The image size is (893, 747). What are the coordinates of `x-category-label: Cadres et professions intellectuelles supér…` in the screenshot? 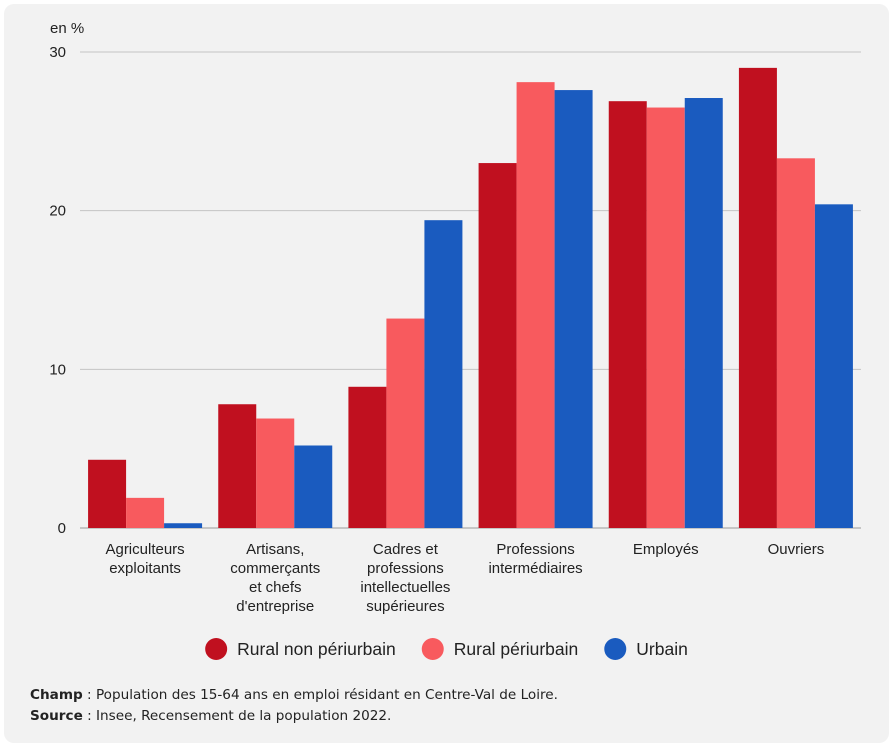 It's located at (405, 578).